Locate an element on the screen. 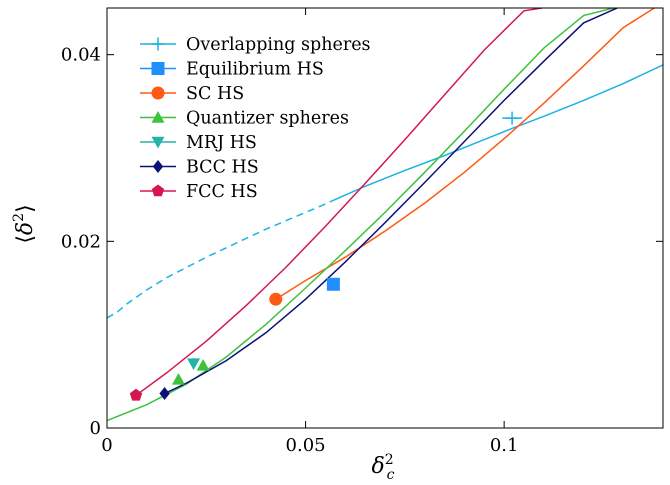 This screenshot has height=485, width=670. y-tick-label: 0.04 is located at coordinates (81, 55).